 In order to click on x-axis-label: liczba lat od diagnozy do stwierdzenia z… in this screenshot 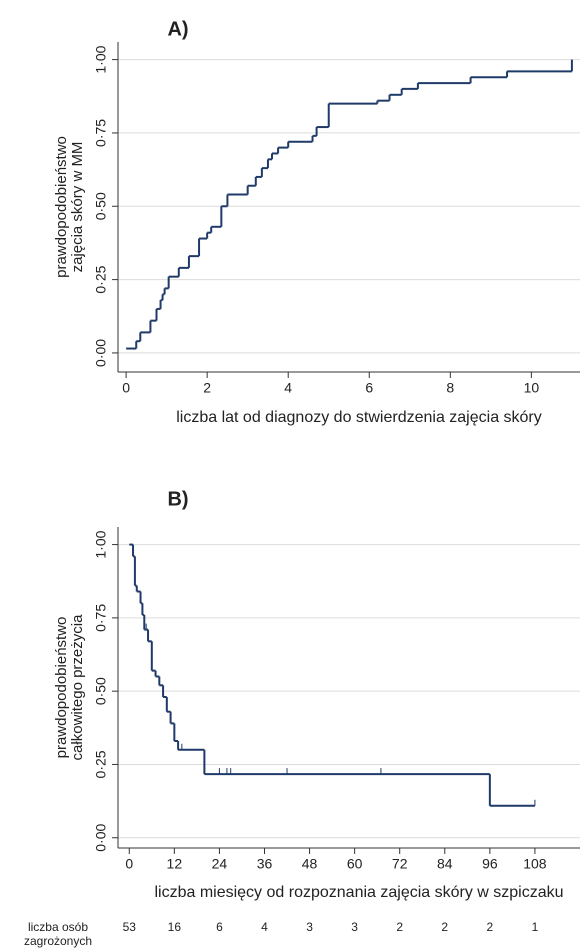, I will do `click(359, 417)`.